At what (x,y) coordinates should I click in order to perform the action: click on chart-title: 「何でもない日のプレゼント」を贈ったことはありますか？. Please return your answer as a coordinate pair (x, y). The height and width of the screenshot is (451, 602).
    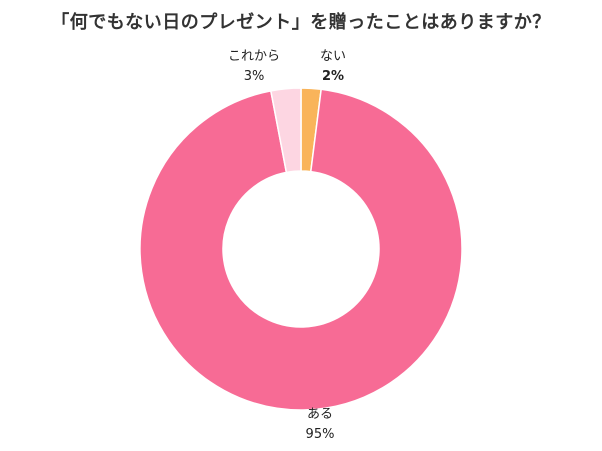
    Looking at the image, I should click on (301, 22).